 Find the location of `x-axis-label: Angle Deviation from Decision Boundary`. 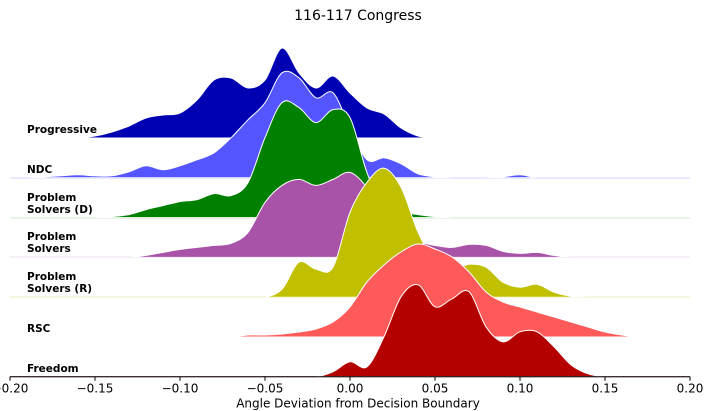

x-axis-label: Angle Deviation from Decision Boundary is located at coordinates (358, 404).